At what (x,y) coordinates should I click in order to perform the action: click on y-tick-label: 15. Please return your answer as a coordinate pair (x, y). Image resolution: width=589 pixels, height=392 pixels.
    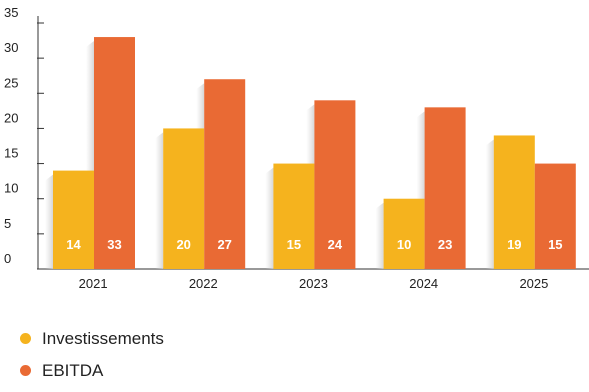
    Looking at the image, I should click on (11, 153).